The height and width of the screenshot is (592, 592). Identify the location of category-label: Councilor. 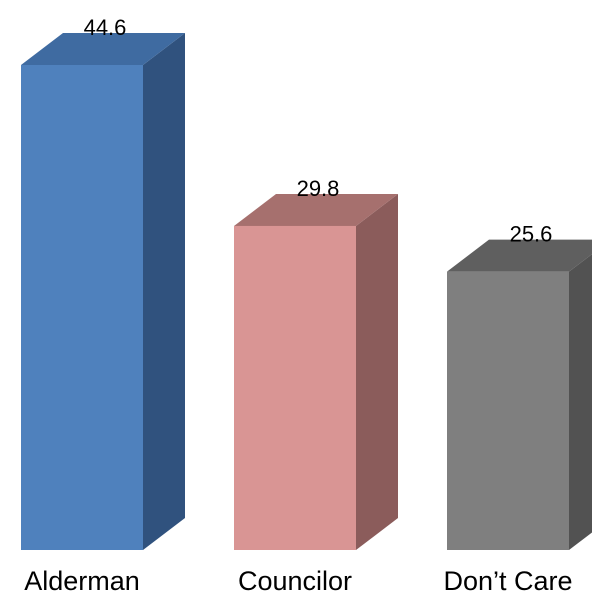
(295, 579).